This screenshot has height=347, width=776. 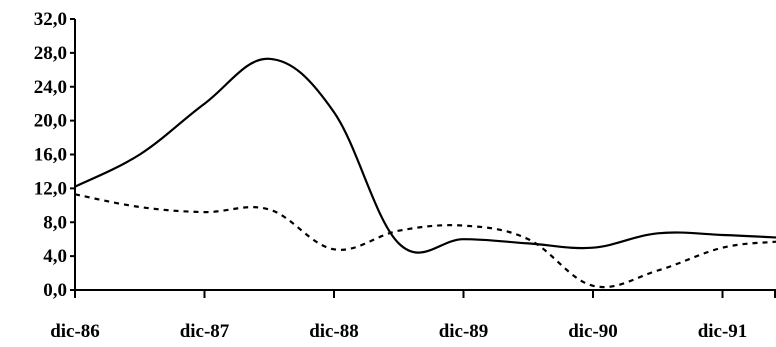 I want to click on y-tick-label: 24,0, so click(x=50, y=87).